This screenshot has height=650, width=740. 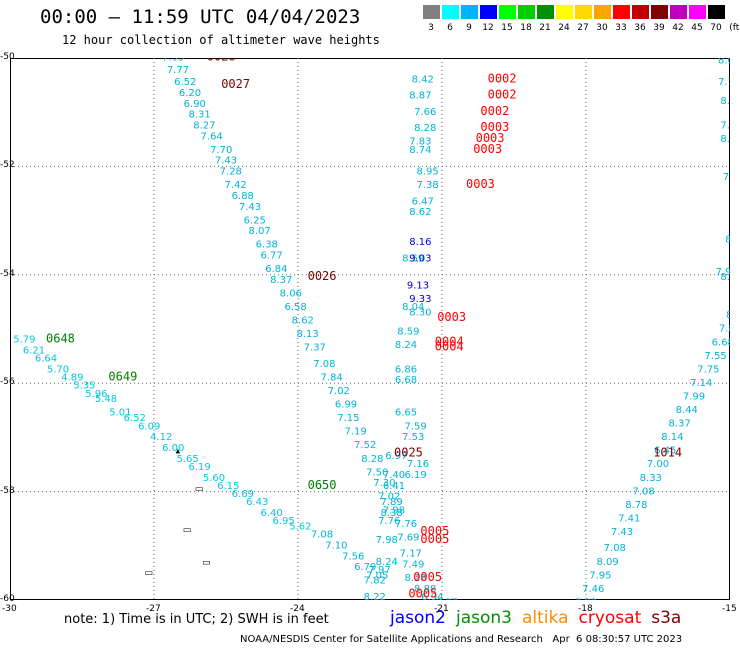 I want to click on wave-height-value: 6.69, so click(x=243, y=494).